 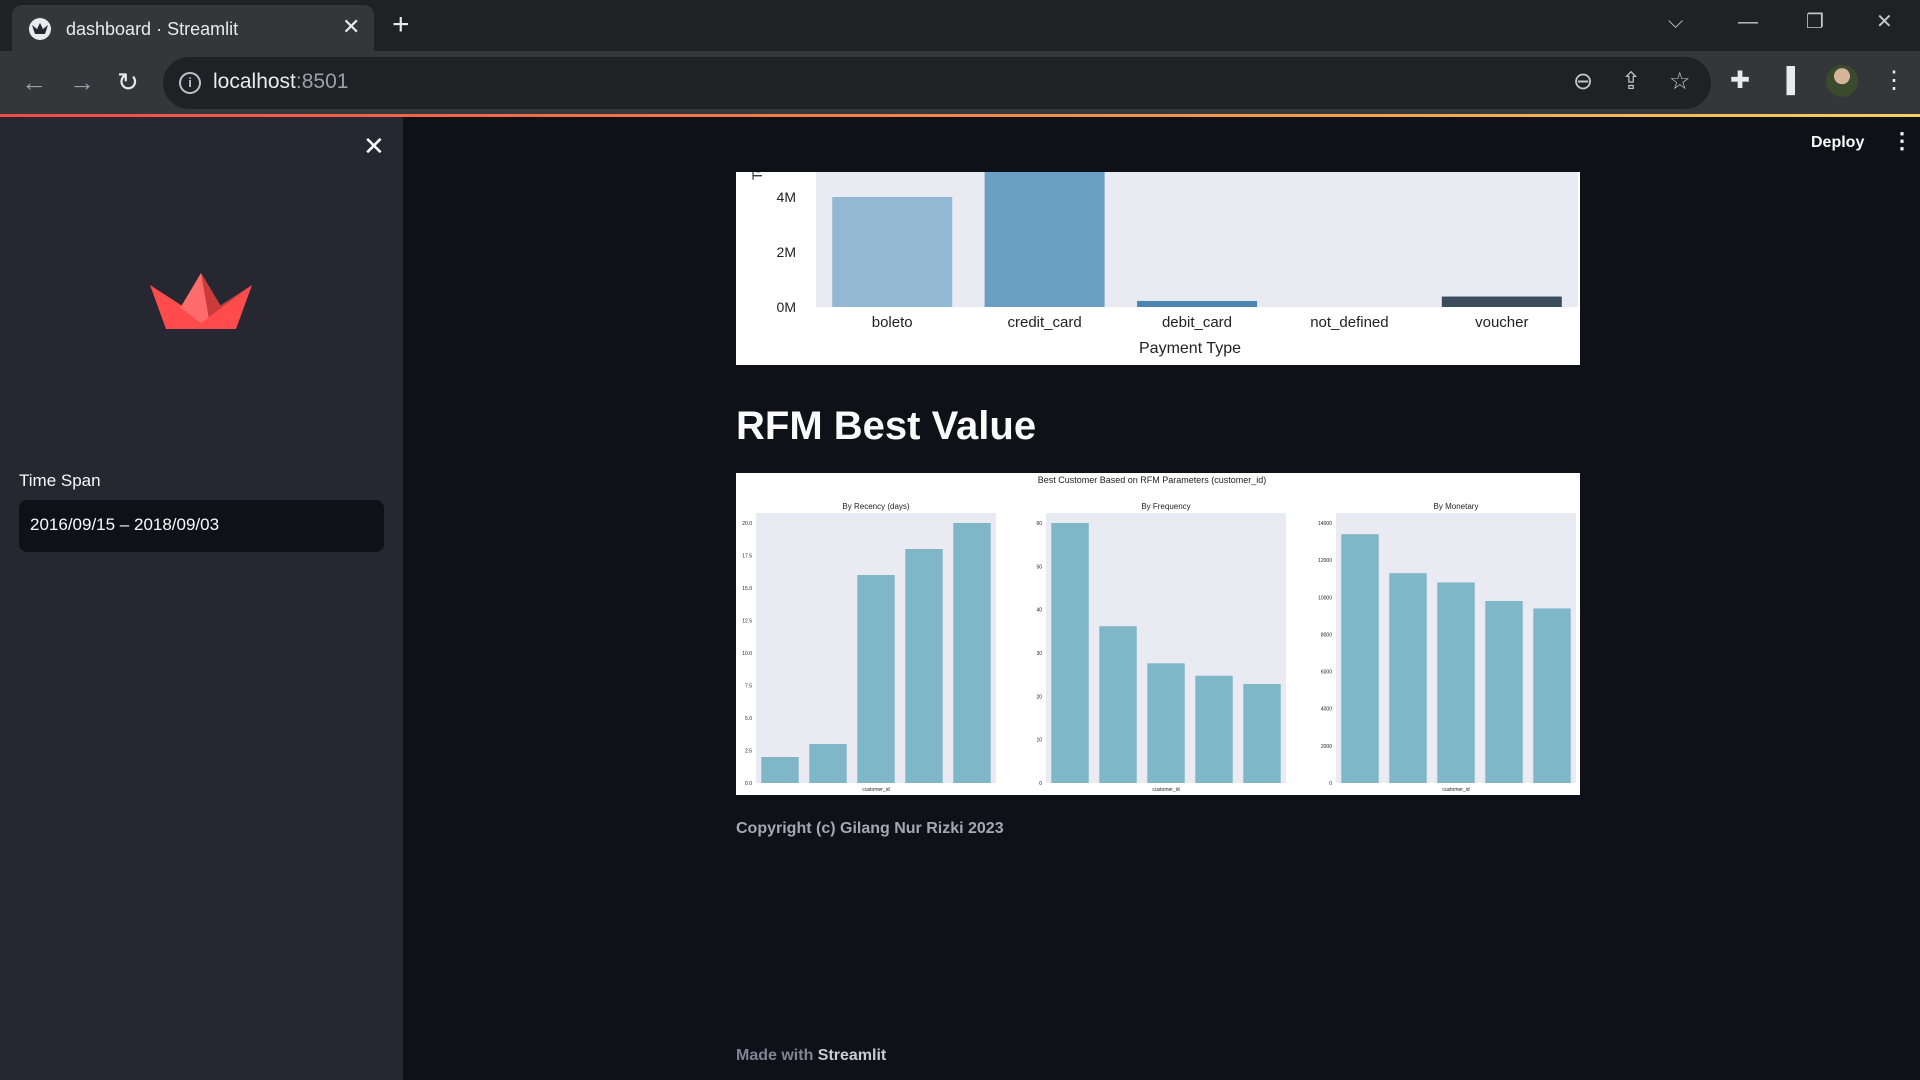 I want to click on bar-debit_card, so click(x=1197, y=303).